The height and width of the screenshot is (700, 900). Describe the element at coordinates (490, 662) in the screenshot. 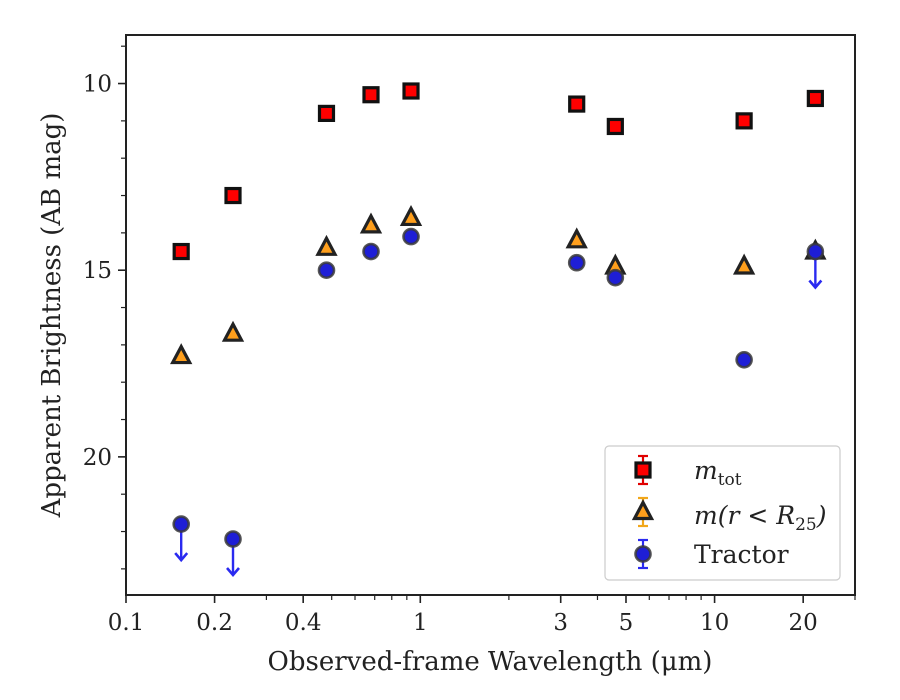

I see `x-axis-label: Observed-frame Wavelength (μm)` at that location.